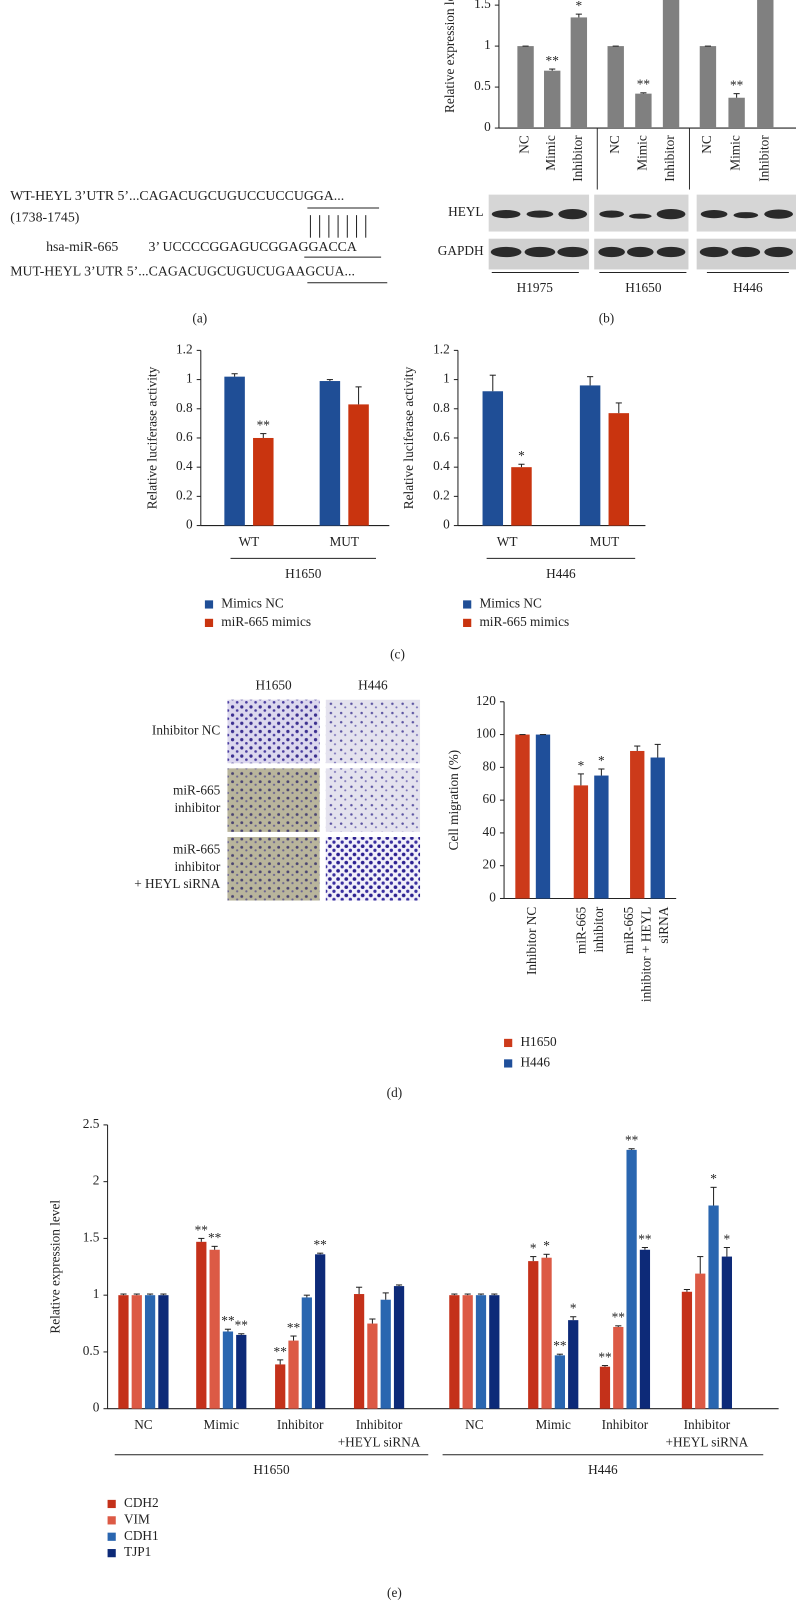 The width and height of the screenshot is (796, 1607). I want to click on micrograph-row: Inhibitor NC, so click(186, 730).